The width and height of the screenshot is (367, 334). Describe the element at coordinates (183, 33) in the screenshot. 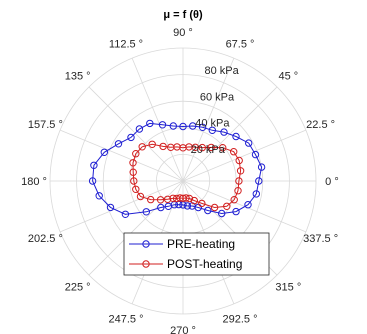

I see `angle-tick-label: 90 °` at that location.